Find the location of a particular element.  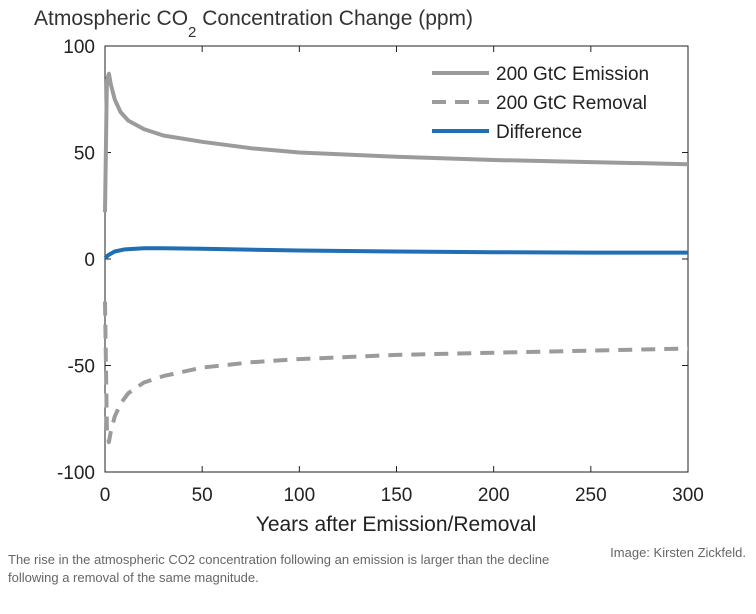

y-tick-label: 0 is located at coordinates (89, 260).